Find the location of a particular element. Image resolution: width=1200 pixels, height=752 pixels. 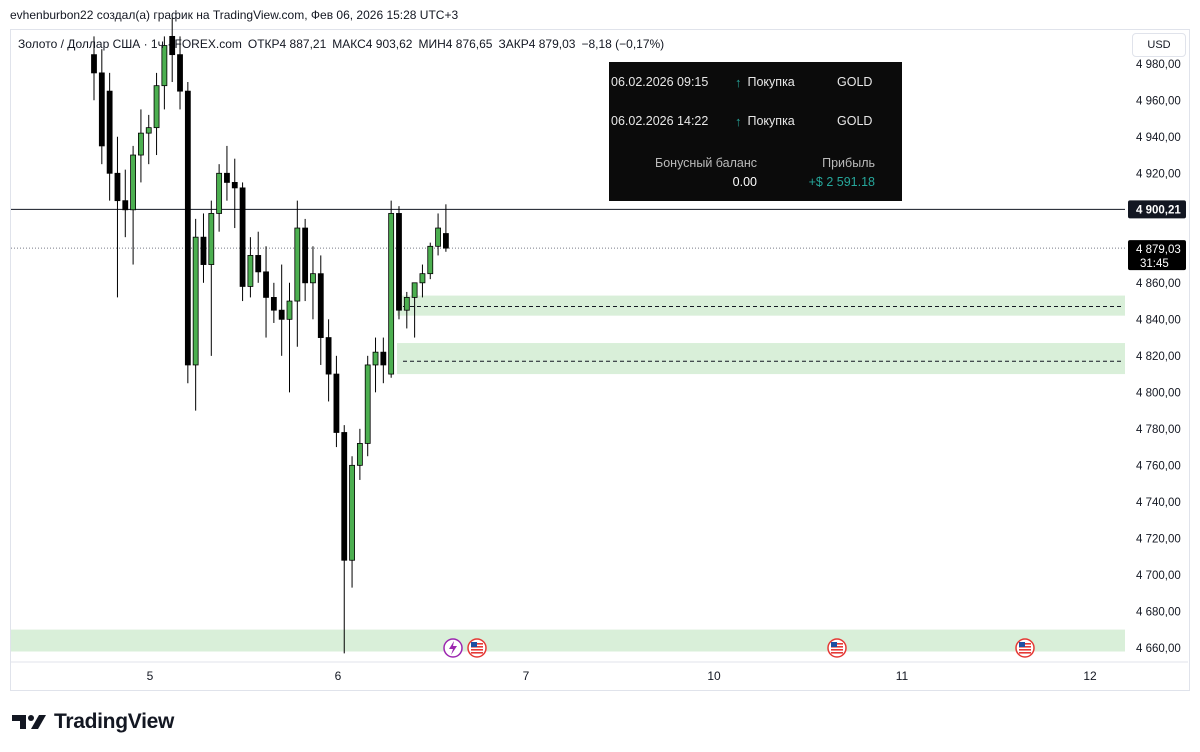

trade-row: 06.02.2026 09:15 ↑ Покупка GOLD is located at coordinates (755, 82).